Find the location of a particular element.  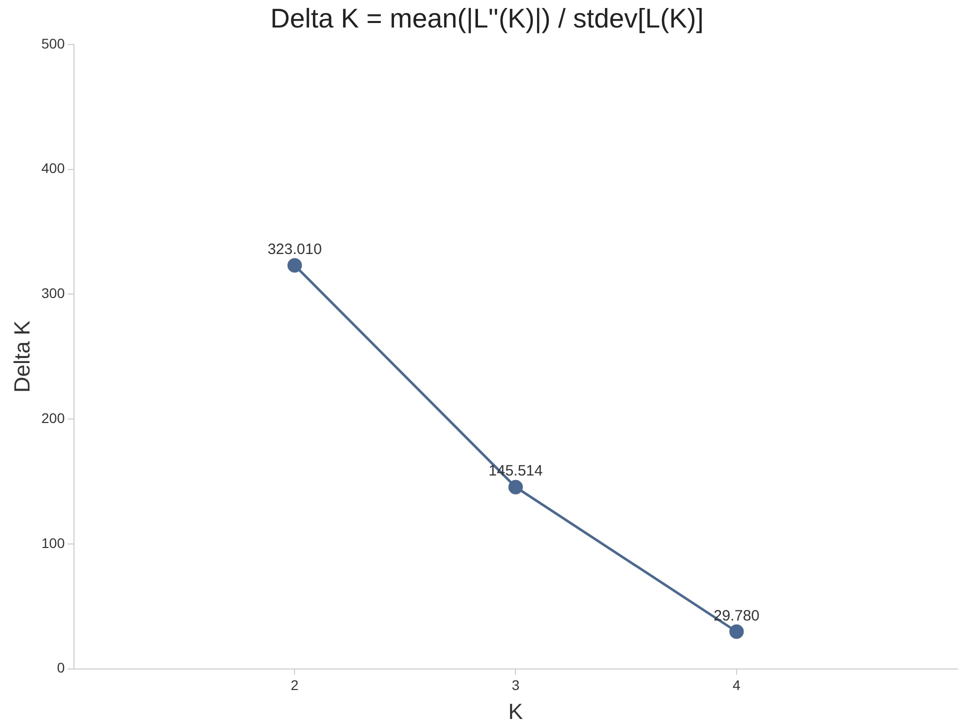

y-tick-label: 500 is located at coordinates (53, 43).